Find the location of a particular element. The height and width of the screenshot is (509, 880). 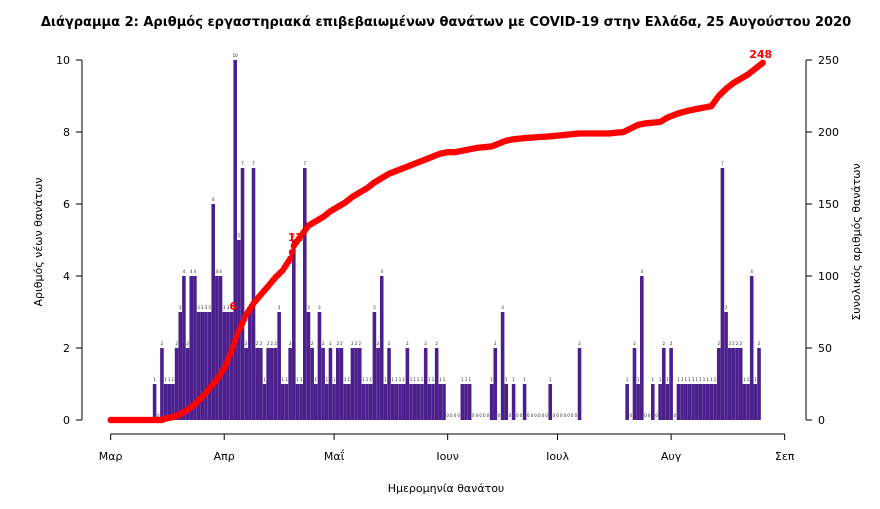

y-tick-label-left: 2 is located at coordinates (66, 348).